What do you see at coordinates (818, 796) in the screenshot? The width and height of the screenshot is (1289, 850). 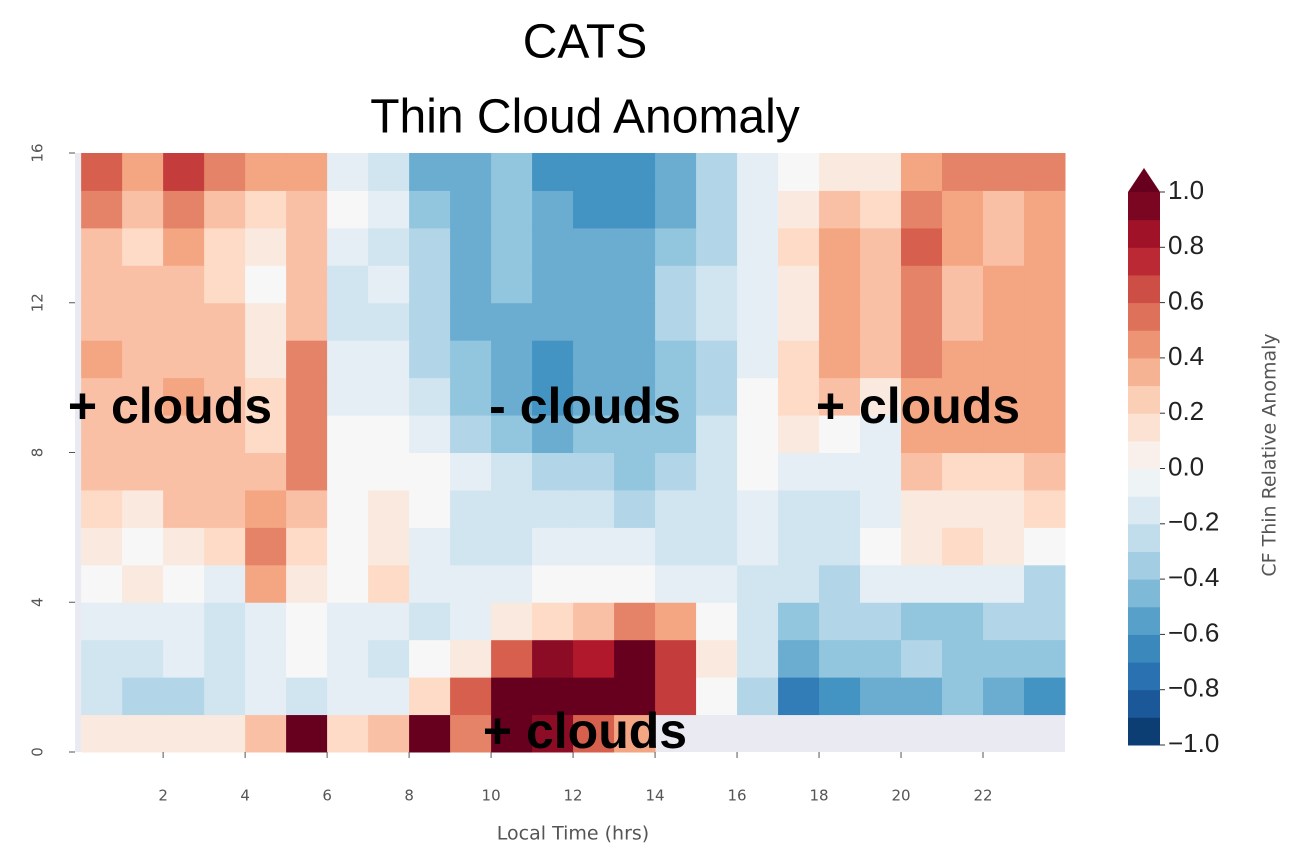 I see `x-tick-label: 18` at bounding box center [818, 796].